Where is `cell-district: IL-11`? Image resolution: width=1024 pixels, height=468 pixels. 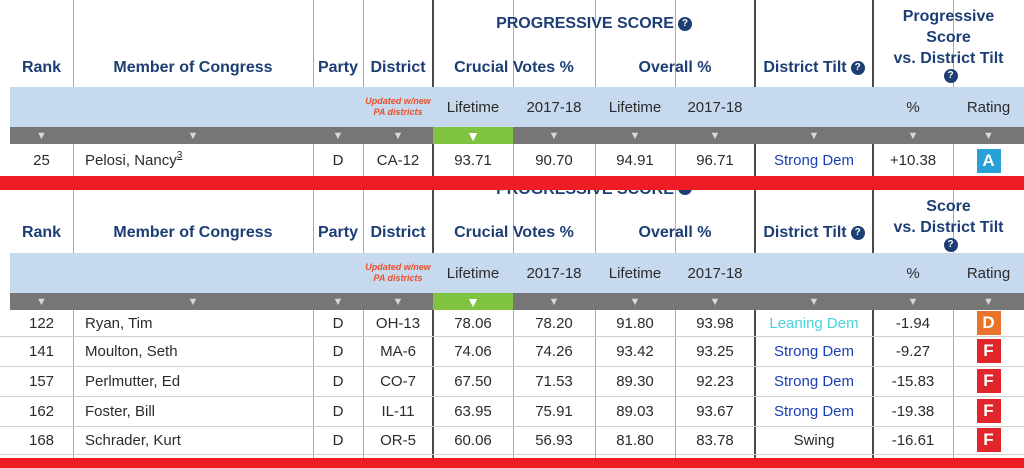 cell-district: IL-11 is located at coordinates (398, 411).